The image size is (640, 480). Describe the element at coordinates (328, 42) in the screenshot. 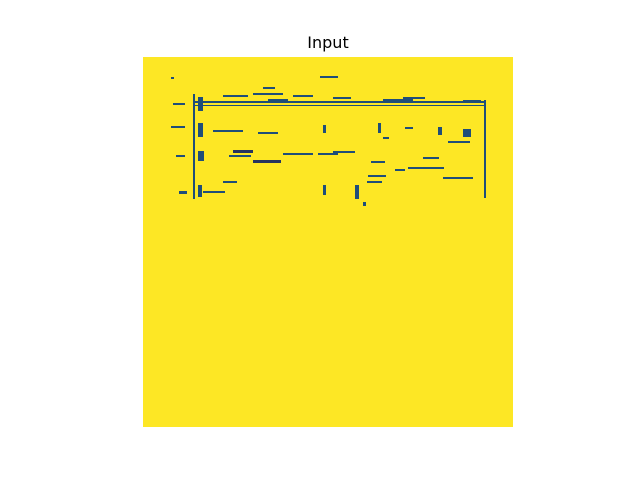

I see `figure-title: Input` at that location.